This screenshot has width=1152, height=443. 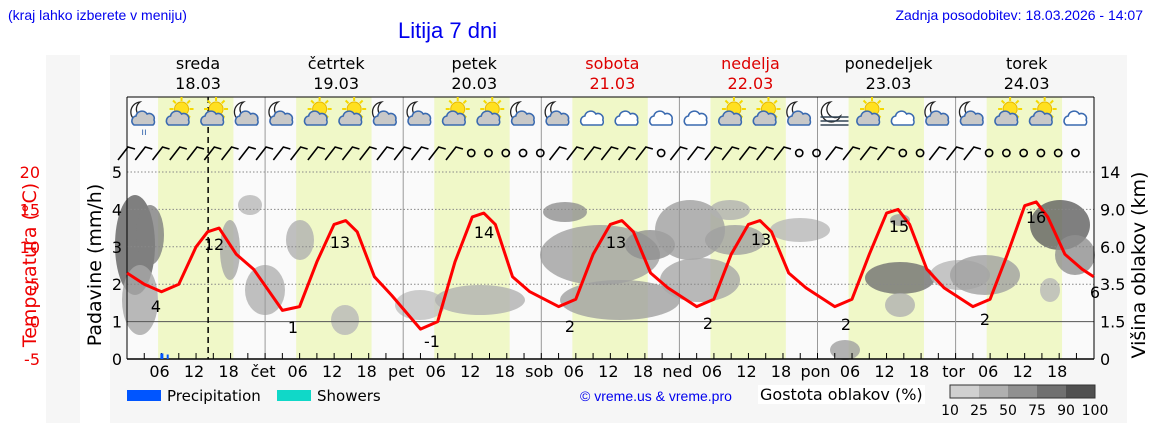 I want to click on x-tick-label: tor, so click(x=953, y=371).